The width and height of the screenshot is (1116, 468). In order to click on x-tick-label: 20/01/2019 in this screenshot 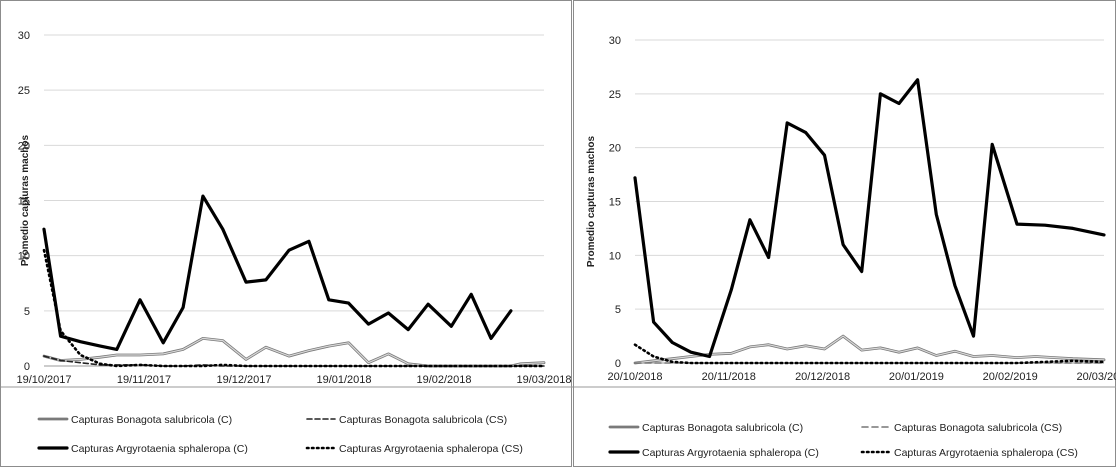, I will do `click(916, 377)`.